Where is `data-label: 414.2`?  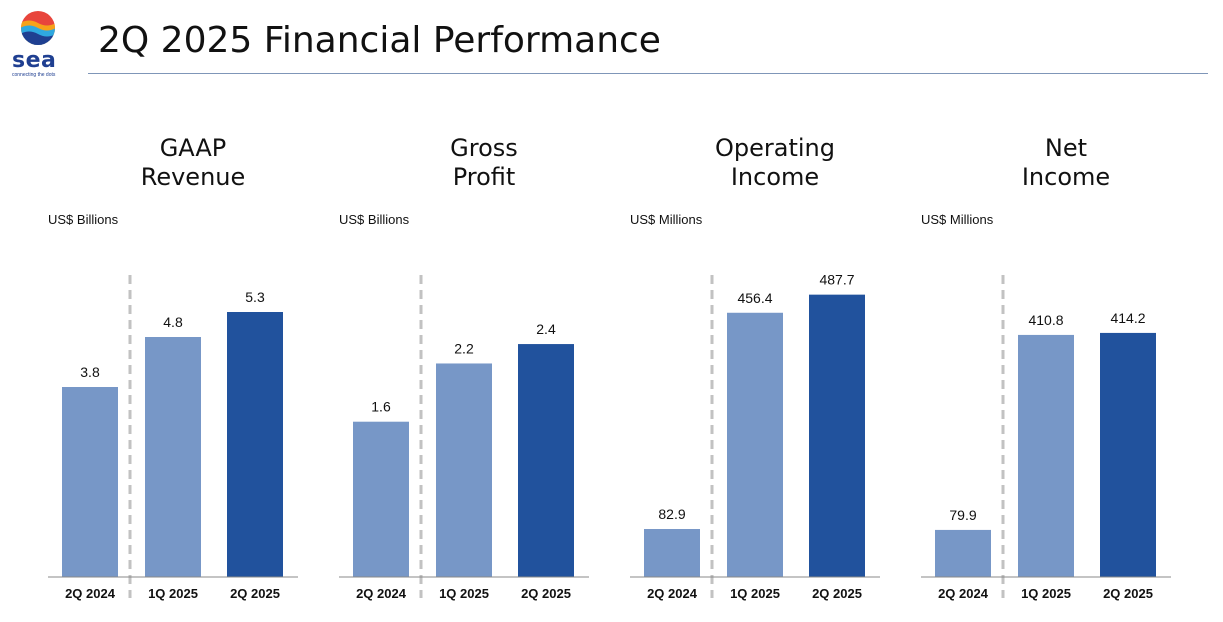
data-label: 414.2 is located at coordinates (1127, 318).